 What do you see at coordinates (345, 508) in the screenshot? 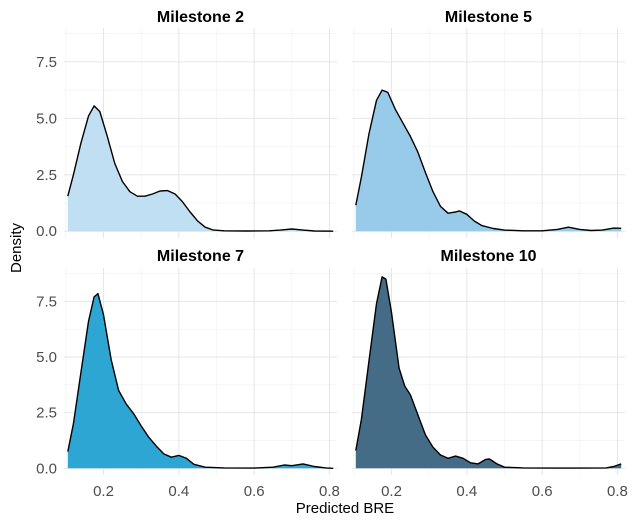
I see `x-axis-title: Predicted BRE` at bounding box center [345, 508].